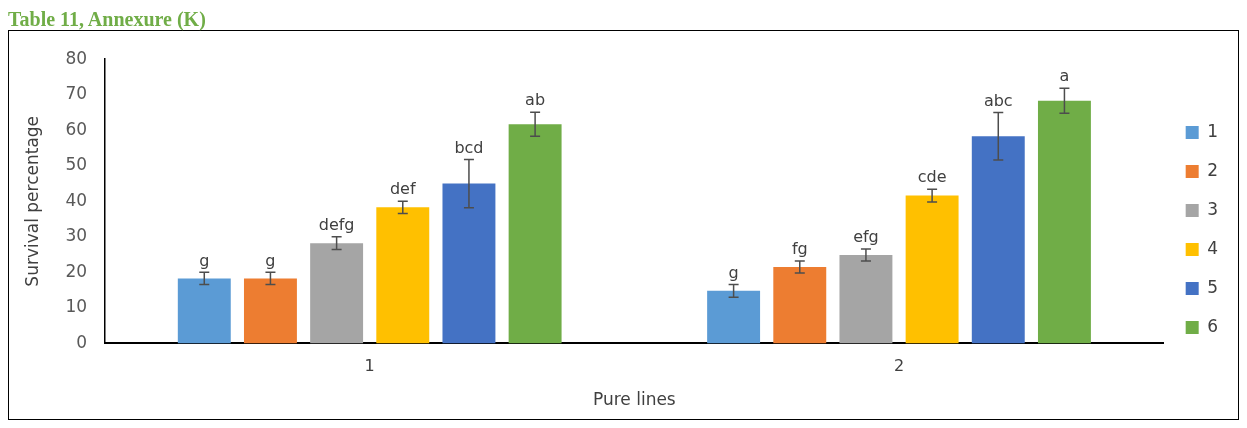  I want to click on legend-label: 4, so click(1213, 247).